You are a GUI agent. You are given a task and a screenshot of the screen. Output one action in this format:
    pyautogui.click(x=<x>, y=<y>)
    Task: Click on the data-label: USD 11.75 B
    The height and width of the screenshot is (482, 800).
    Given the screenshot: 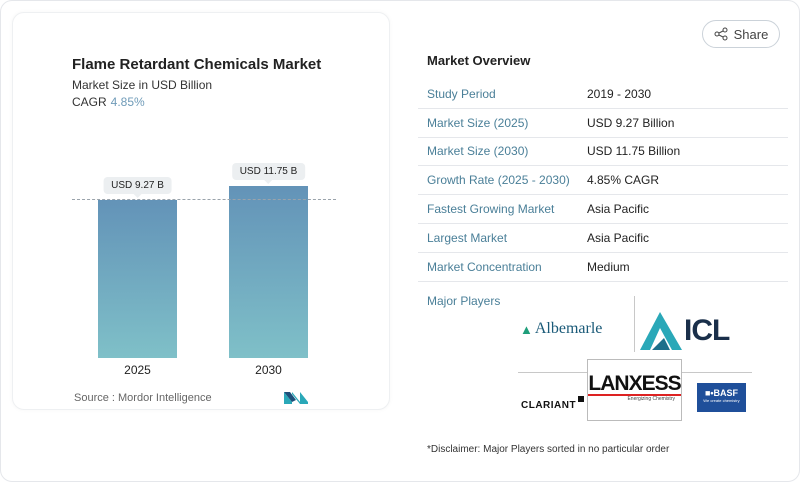 What is the action you would take?
    pyautogui.click(x=268, y=174)
    